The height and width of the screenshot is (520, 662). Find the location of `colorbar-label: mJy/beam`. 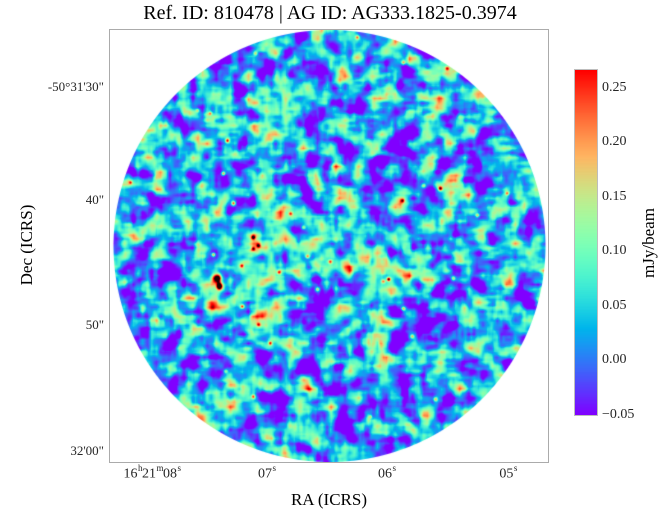

colorbar-label: mJy/beam is located at coordinates (648, 243).